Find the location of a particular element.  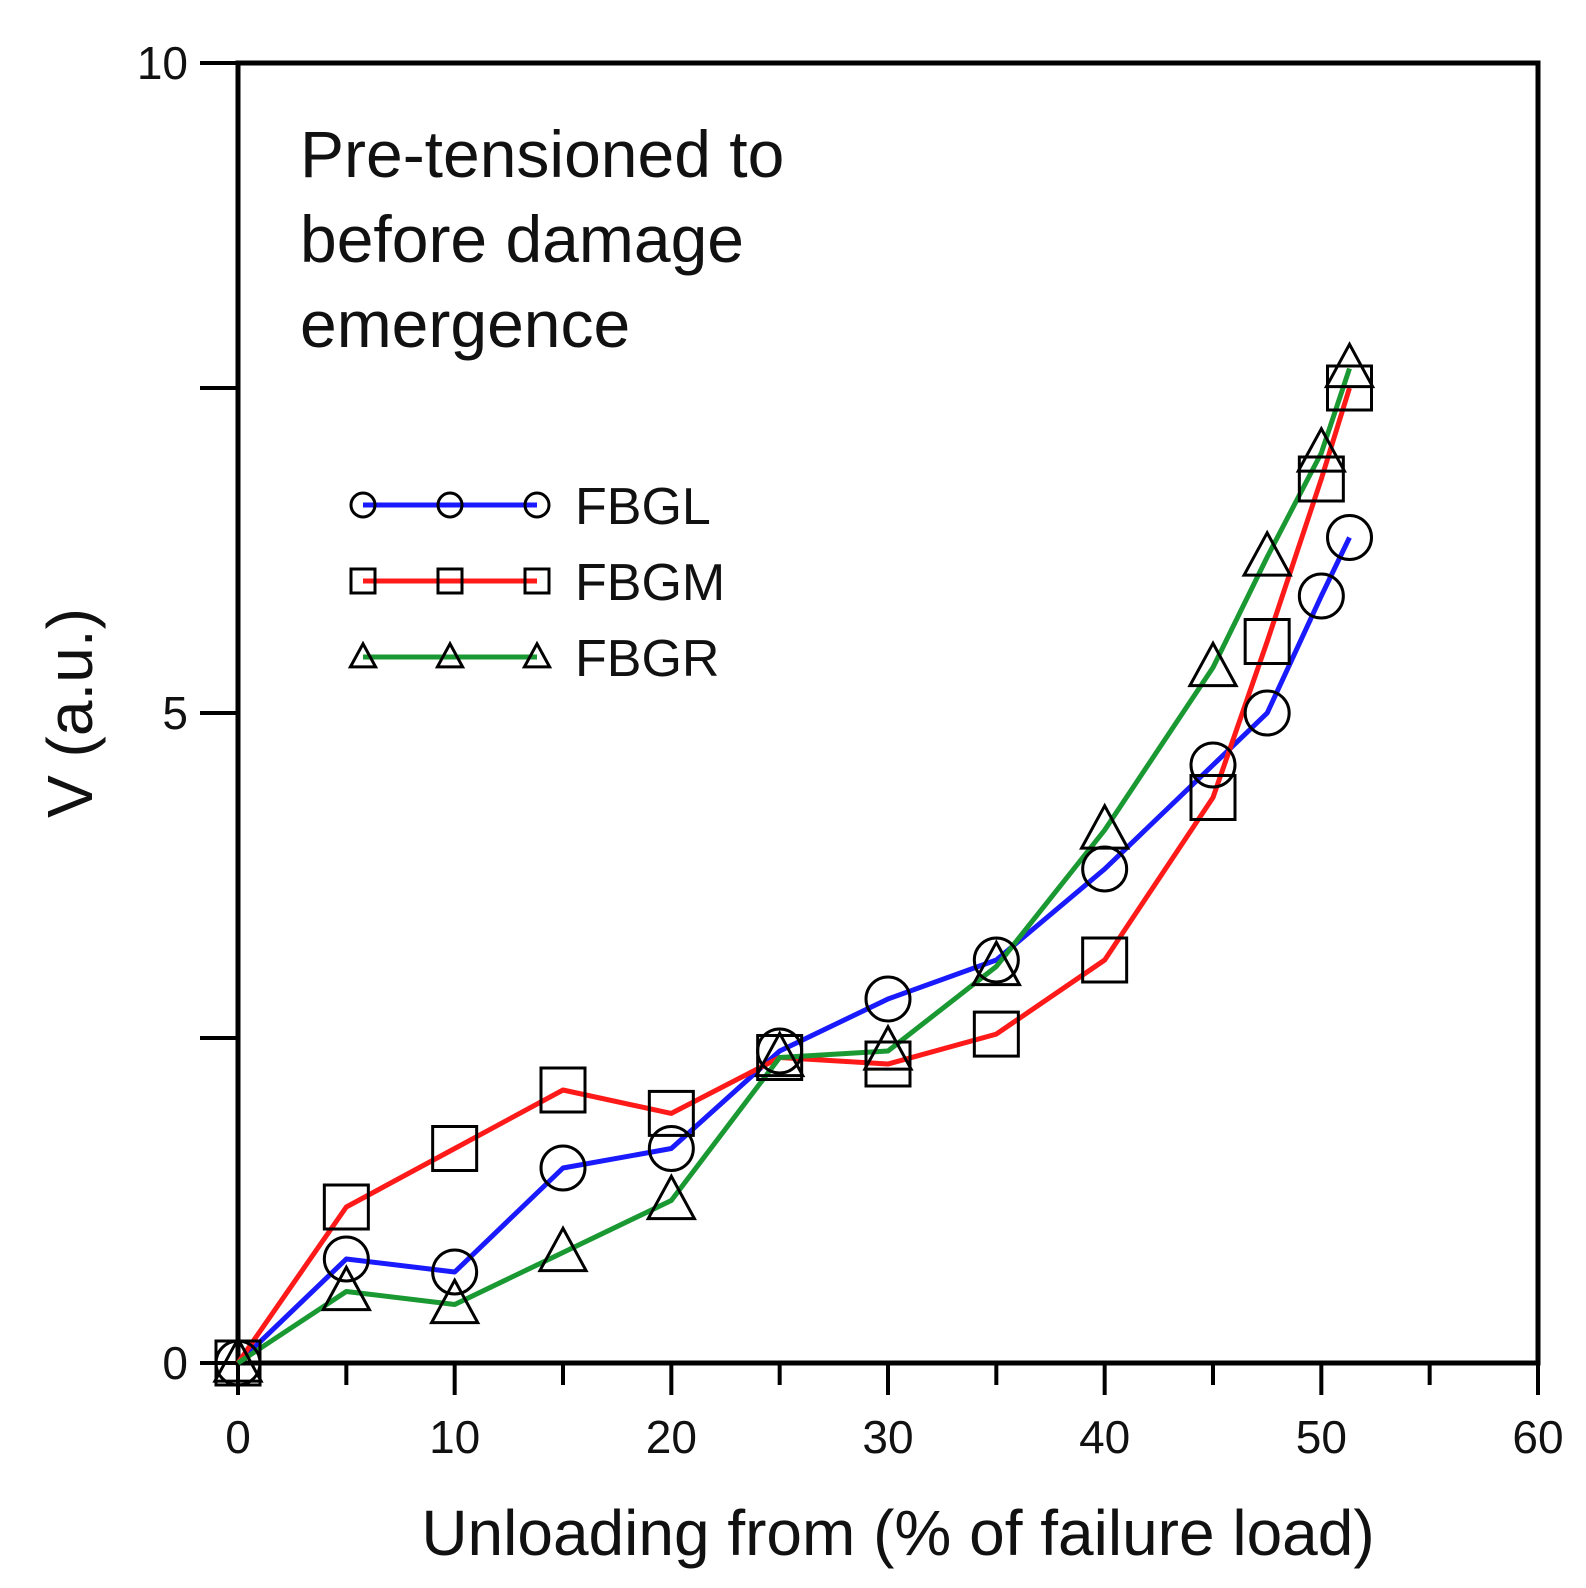

y-axis-title: V (a.u.) is located at coordinates (70, 713).